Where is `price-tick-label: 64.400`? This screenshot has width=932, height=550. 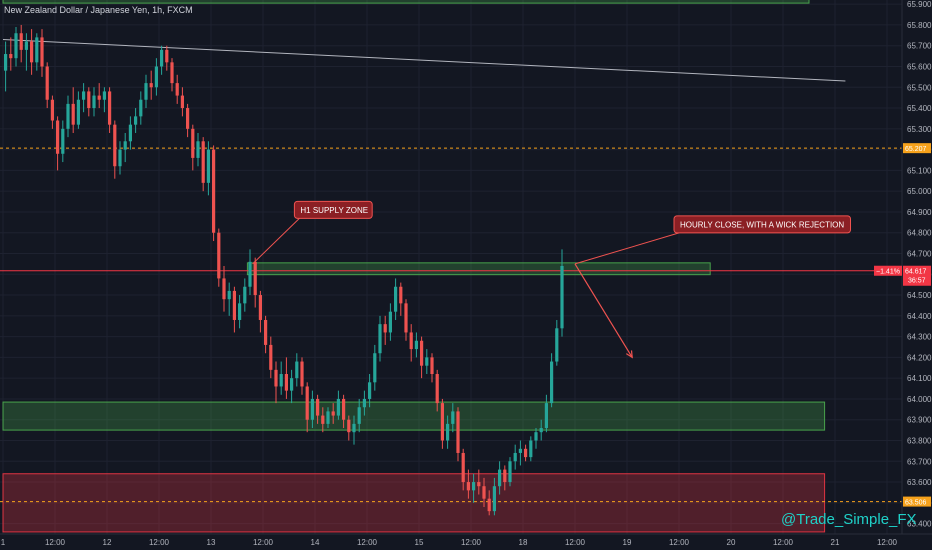 price-tick-label: 64.400 is located at coordinates (919, 316).